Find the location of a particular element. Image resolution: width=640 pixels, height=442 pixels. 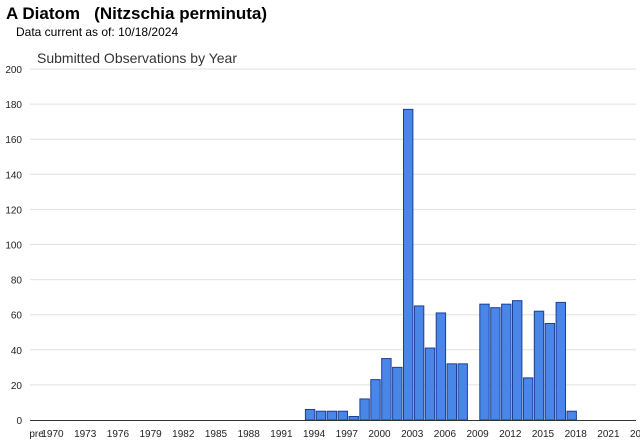

bar-2000 is located at coordinates (375, 400).